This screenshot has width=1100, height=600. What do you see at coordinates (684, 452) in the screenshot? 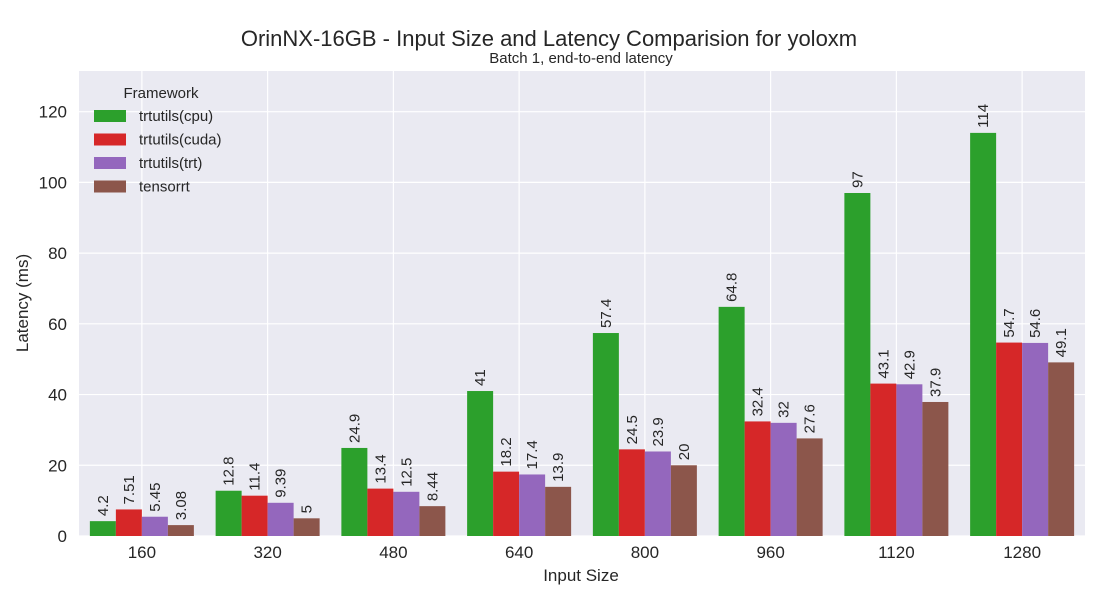
I see `bar-label: 20` at bounding box center [684, 452].